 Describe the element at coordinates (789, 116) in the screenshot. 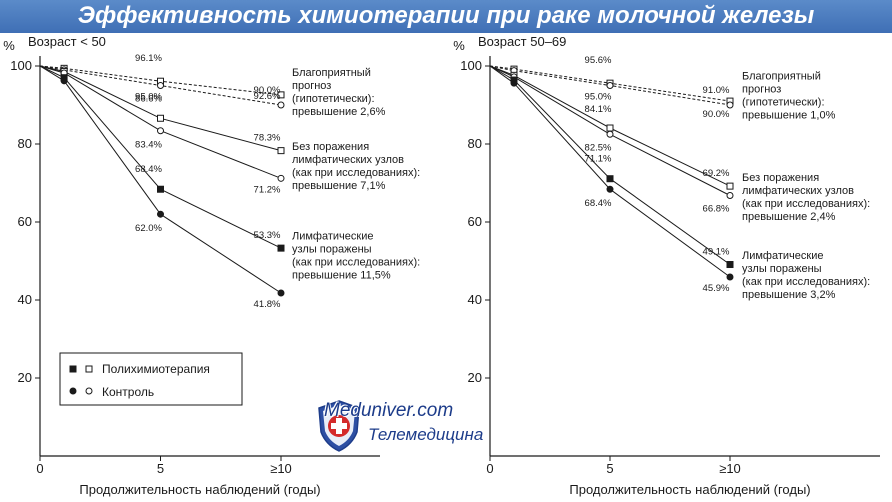

I see `annotation-line: превышение 1,0%` at that location.